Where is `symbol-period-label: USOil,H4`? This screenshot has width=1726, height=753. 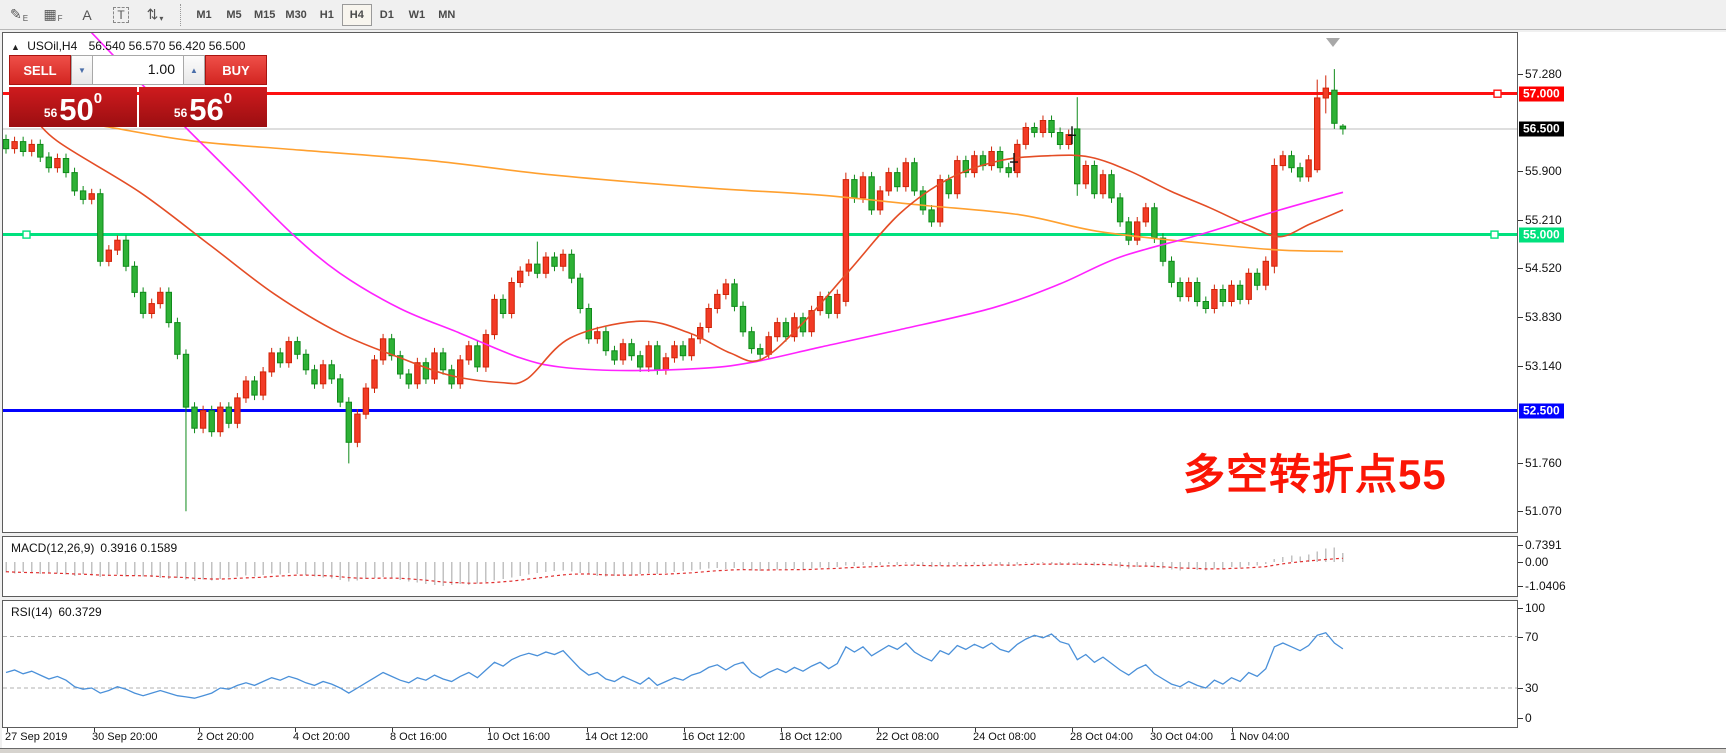 symbol-period-label: USOil,H4 is located at coordinates (52, 46).